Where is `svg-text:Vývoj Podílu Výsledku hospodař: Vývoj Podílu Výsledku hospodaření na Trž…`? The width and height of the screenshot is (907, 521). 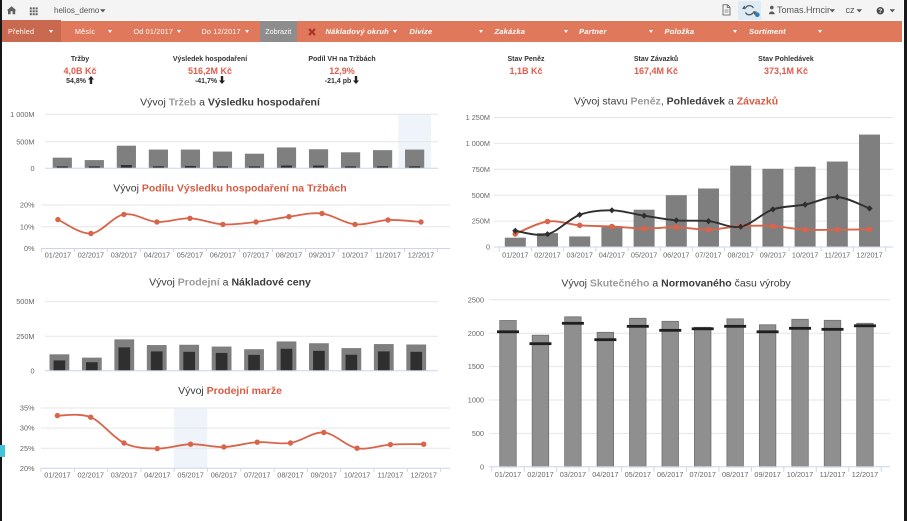 svg-text:Vývoj Podílu Výsledku hospodař: Vývoj Podílu Výsledku hospodaření na Trž… is located at coordinates (229, 189).